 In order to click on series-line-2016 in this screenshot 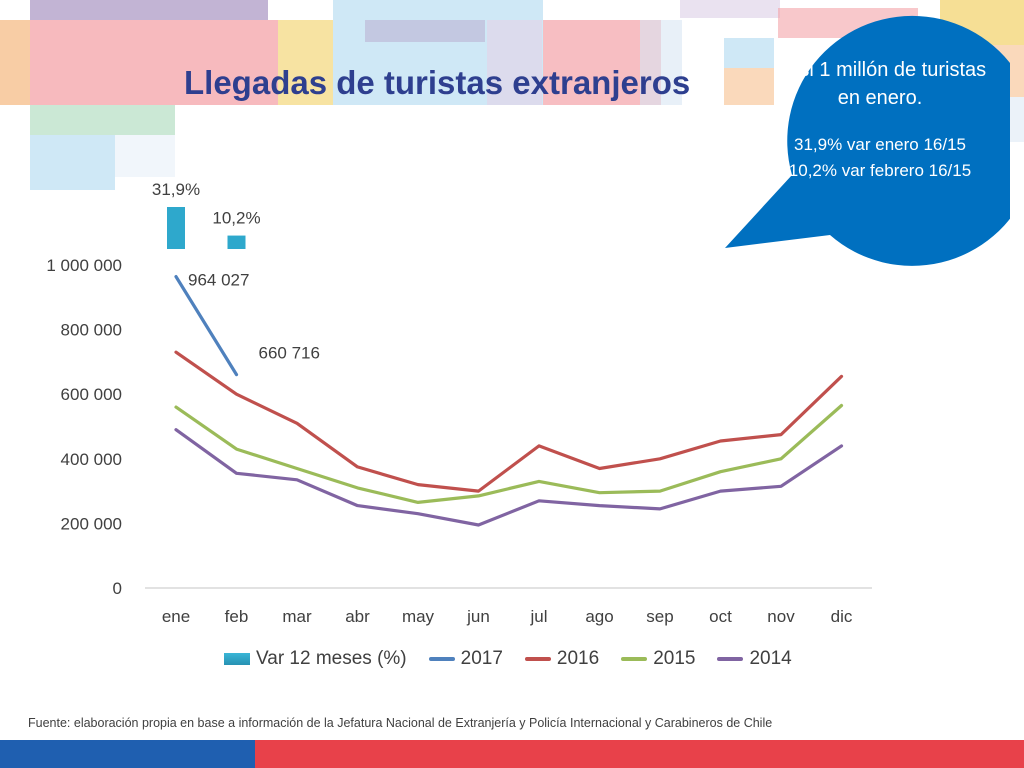, I will do `click(509, 421)`.